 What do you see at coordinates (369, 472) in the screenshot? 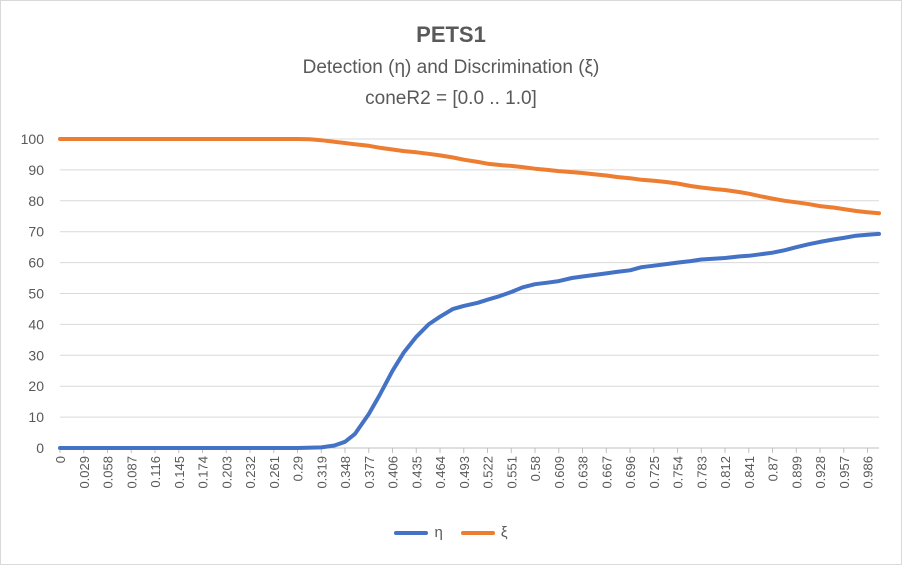
I see `x-tick-label: 0.377` at bounding box center [369, 472].